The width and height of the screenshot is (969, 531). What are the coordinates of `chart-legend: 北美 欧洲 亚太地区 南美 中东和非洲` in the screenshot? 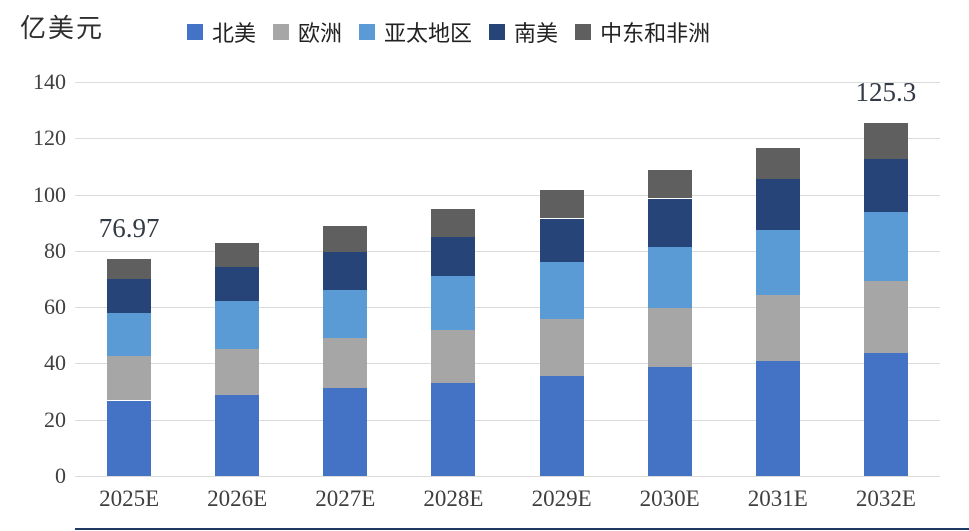 It's located at (448, 32).